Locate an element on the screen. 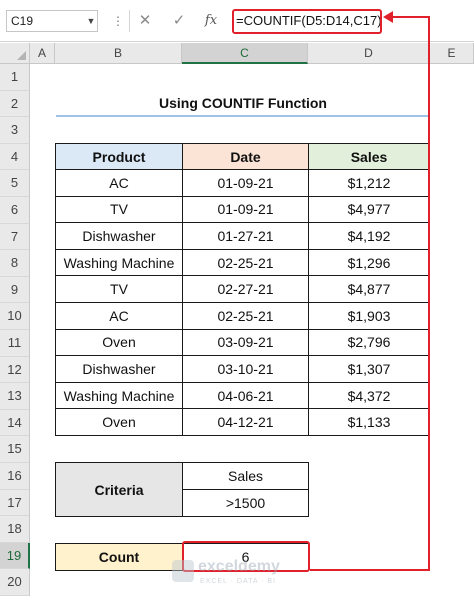 Image resolution: width=474 pixels, height=600 pixels. row-header-1: 1 is located at coordinates (15, 77).